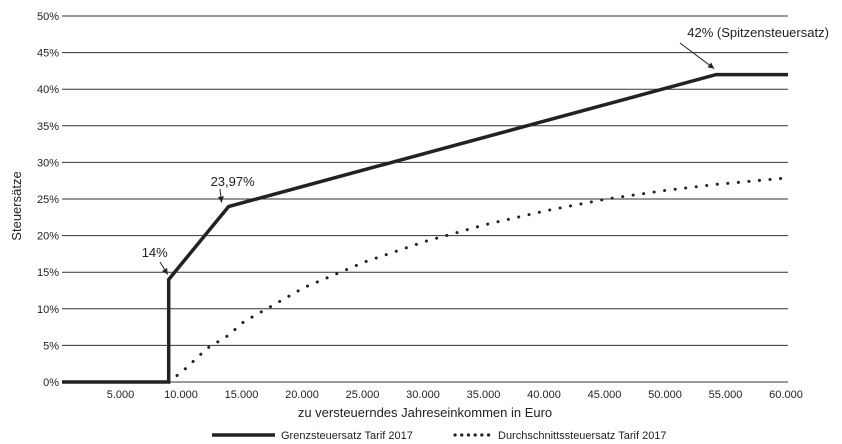 The image size is (842, 444). What do you see at coordinates (181, 395) in the screenshot?
I see `x-tick-label: 10.000` at bounding box center [181, 395].